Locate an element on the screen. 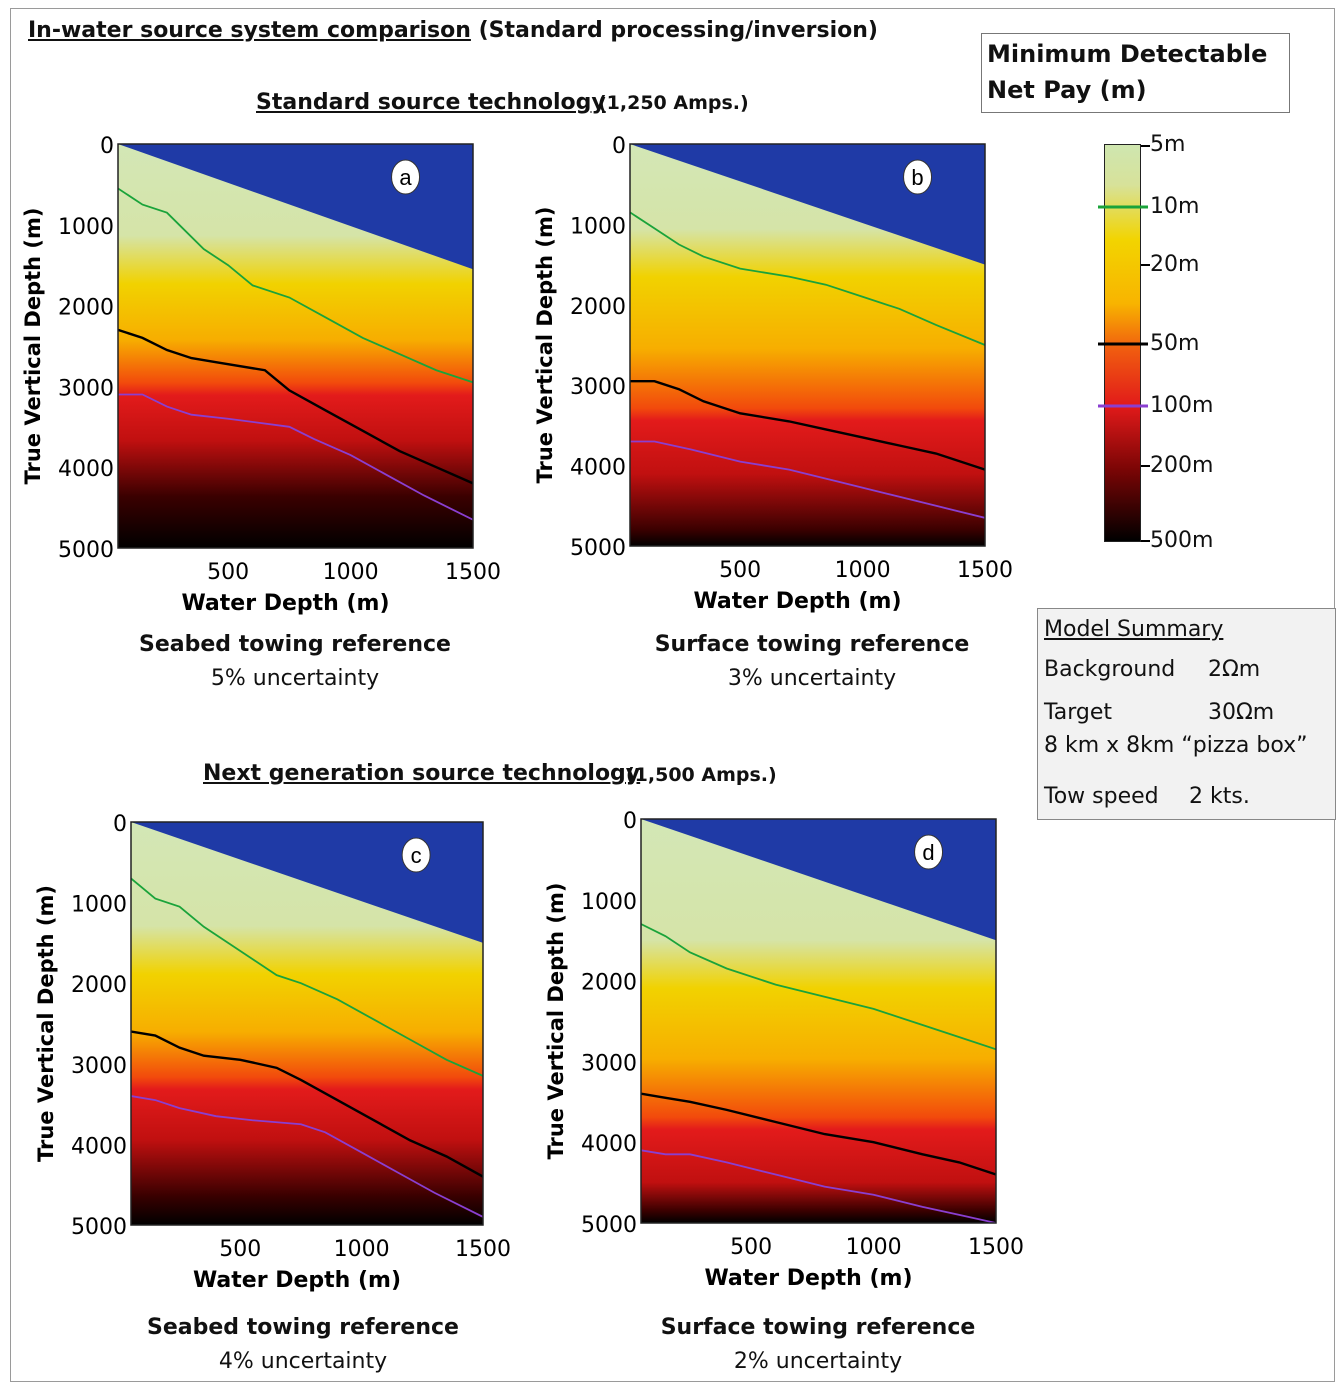 This screenshot has width=1341, height=1388. colorbar-label-500m: 500m is located at coordinates (1182, 540).